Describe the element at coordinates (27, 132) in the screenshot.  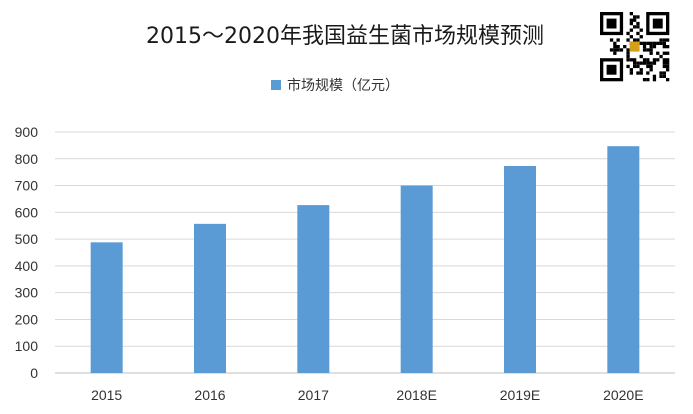
I see `y-tick-label: 900` at that location.